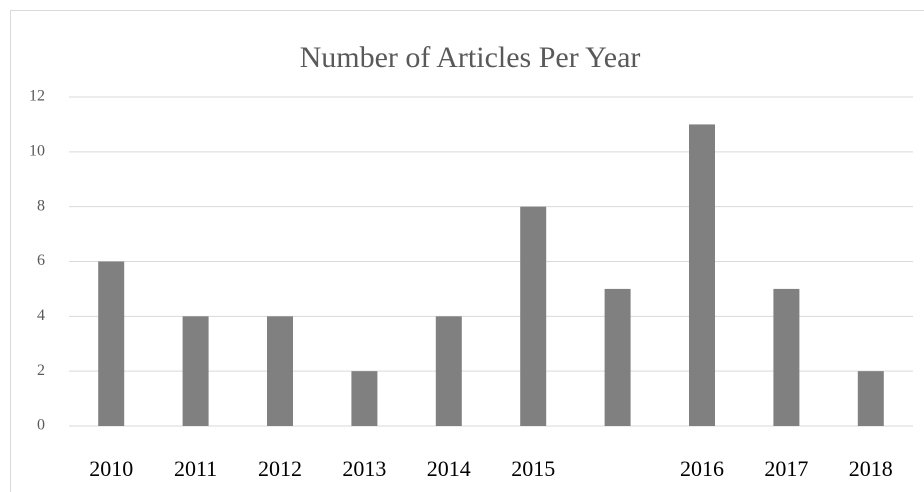 Image resolution: width=924 pixels, height=492 pixels. Describe the element at coordinates (871, 468) in the screenshot. I see `x-tick-label: 2018` at that location.